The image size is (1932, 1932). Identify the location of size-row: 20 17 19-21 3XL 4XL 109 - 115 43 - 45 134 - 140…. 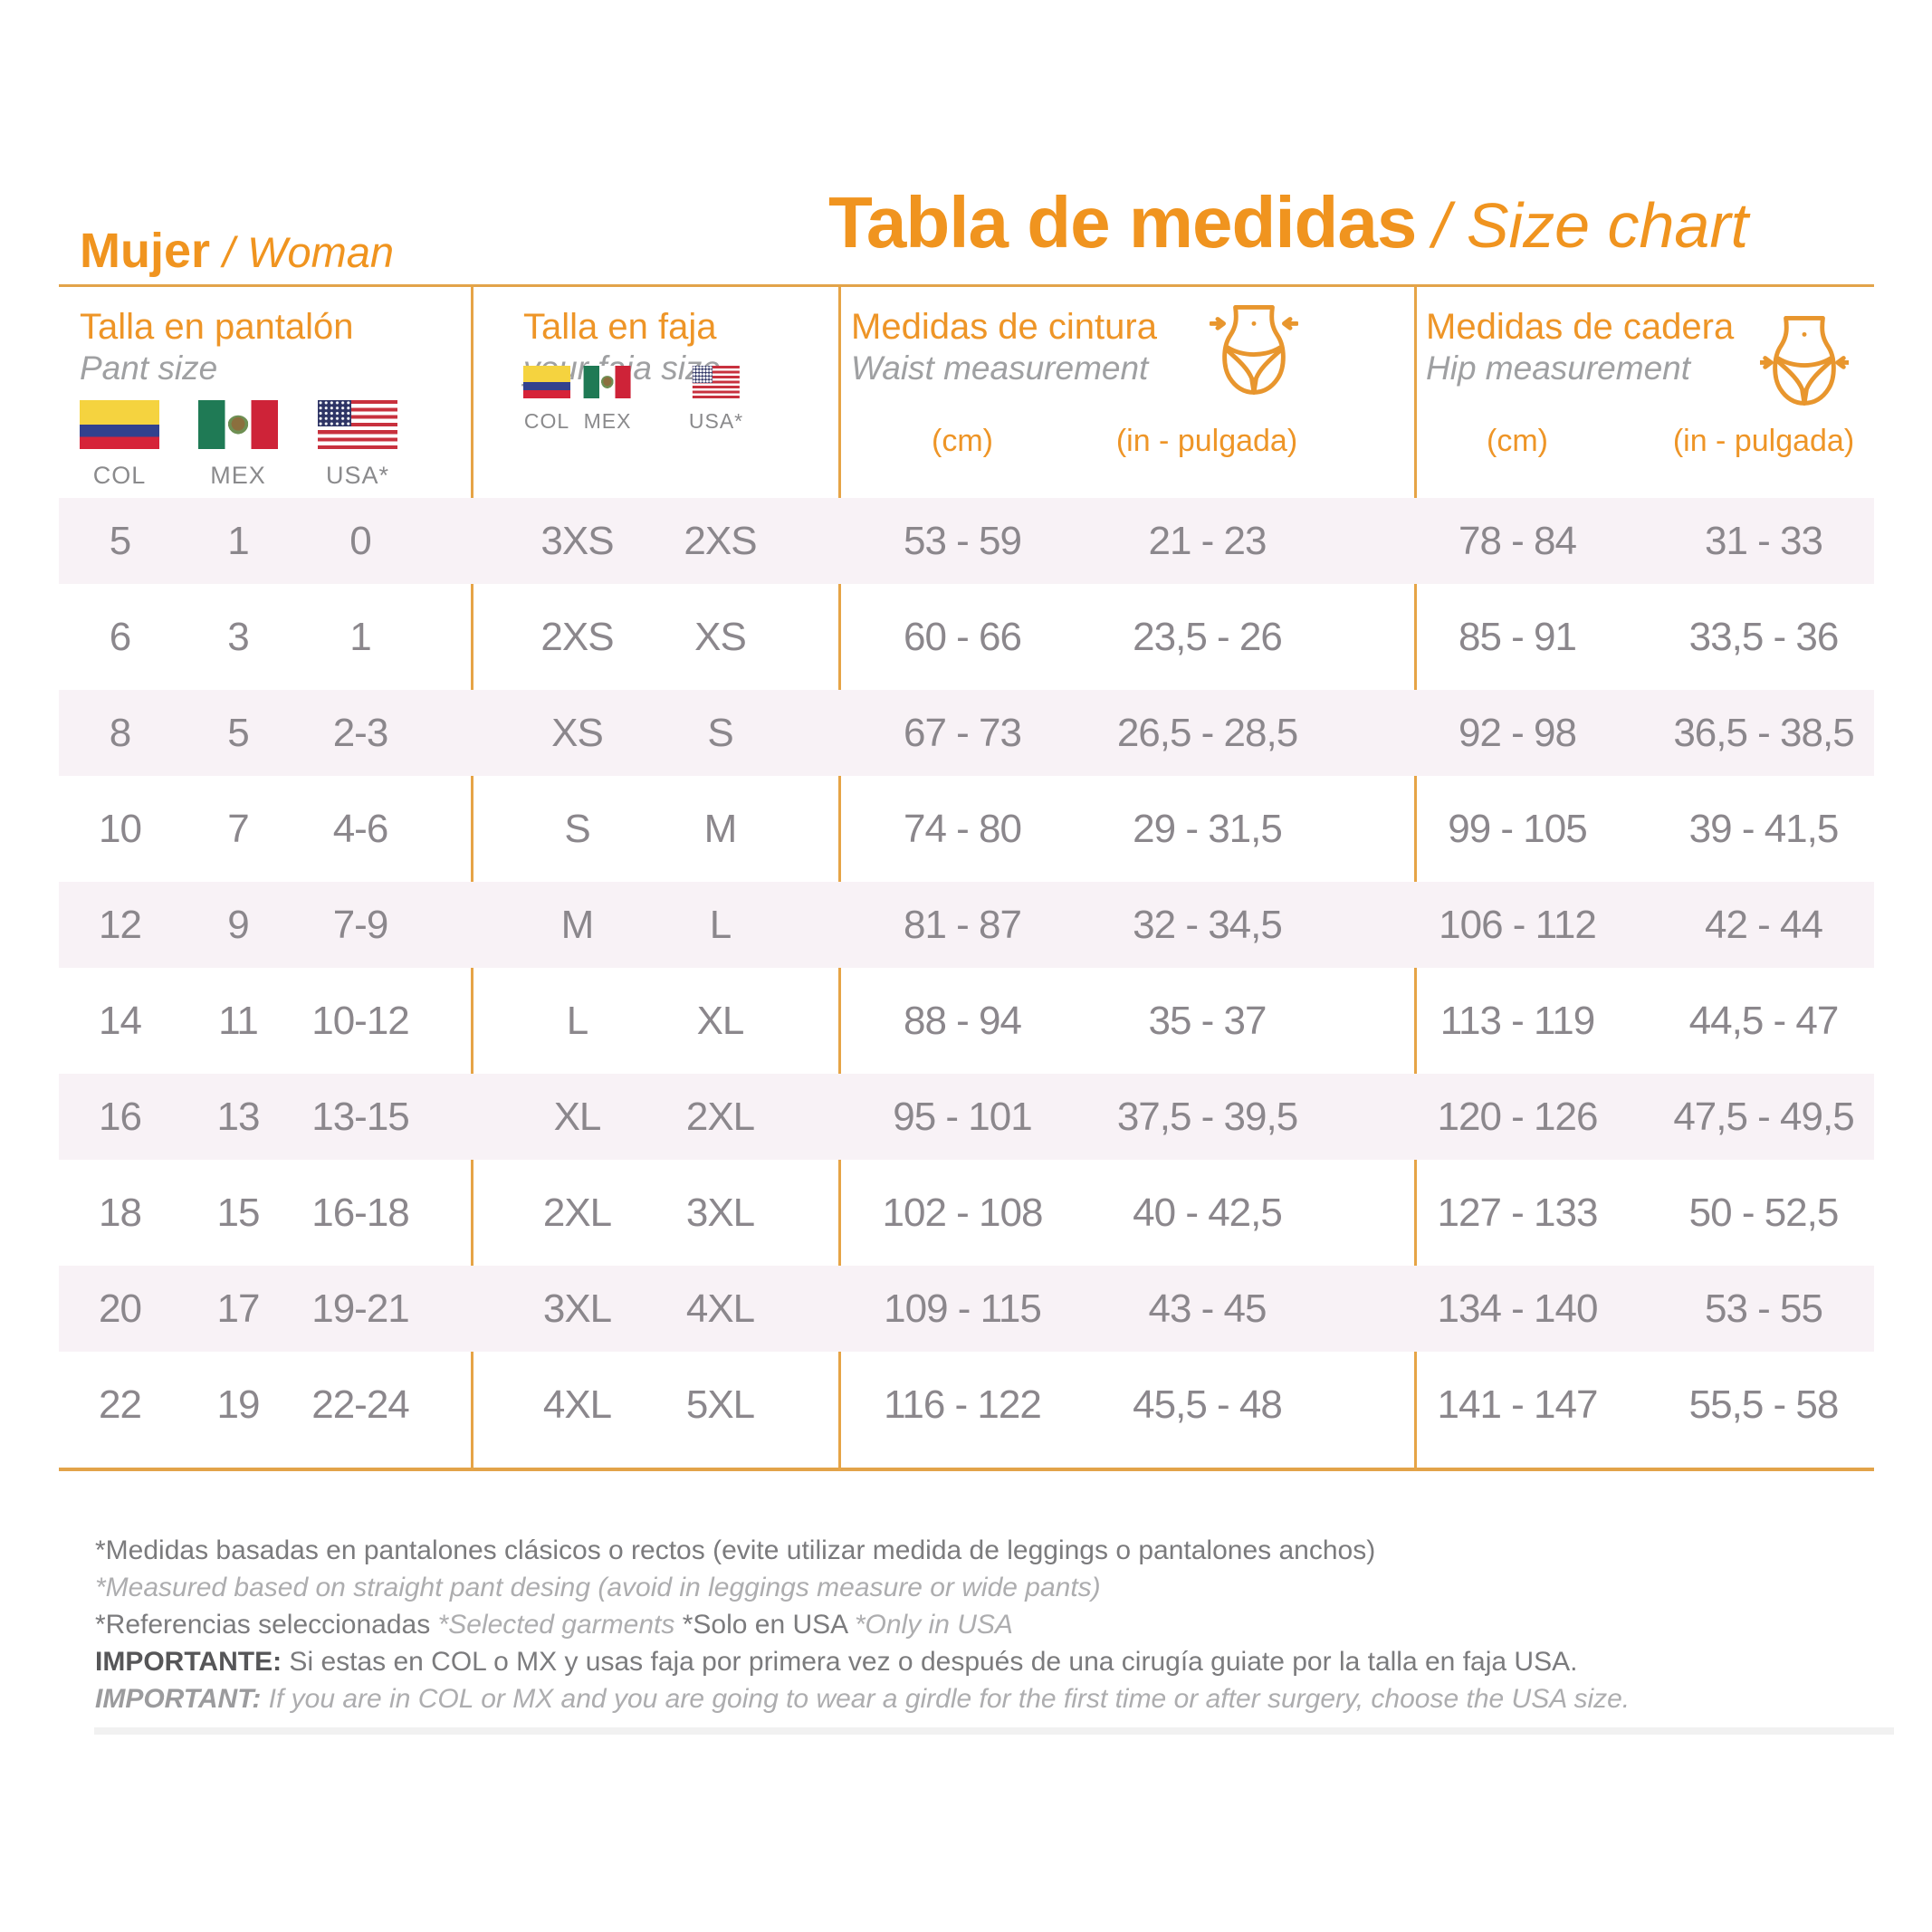
(966, 1309).